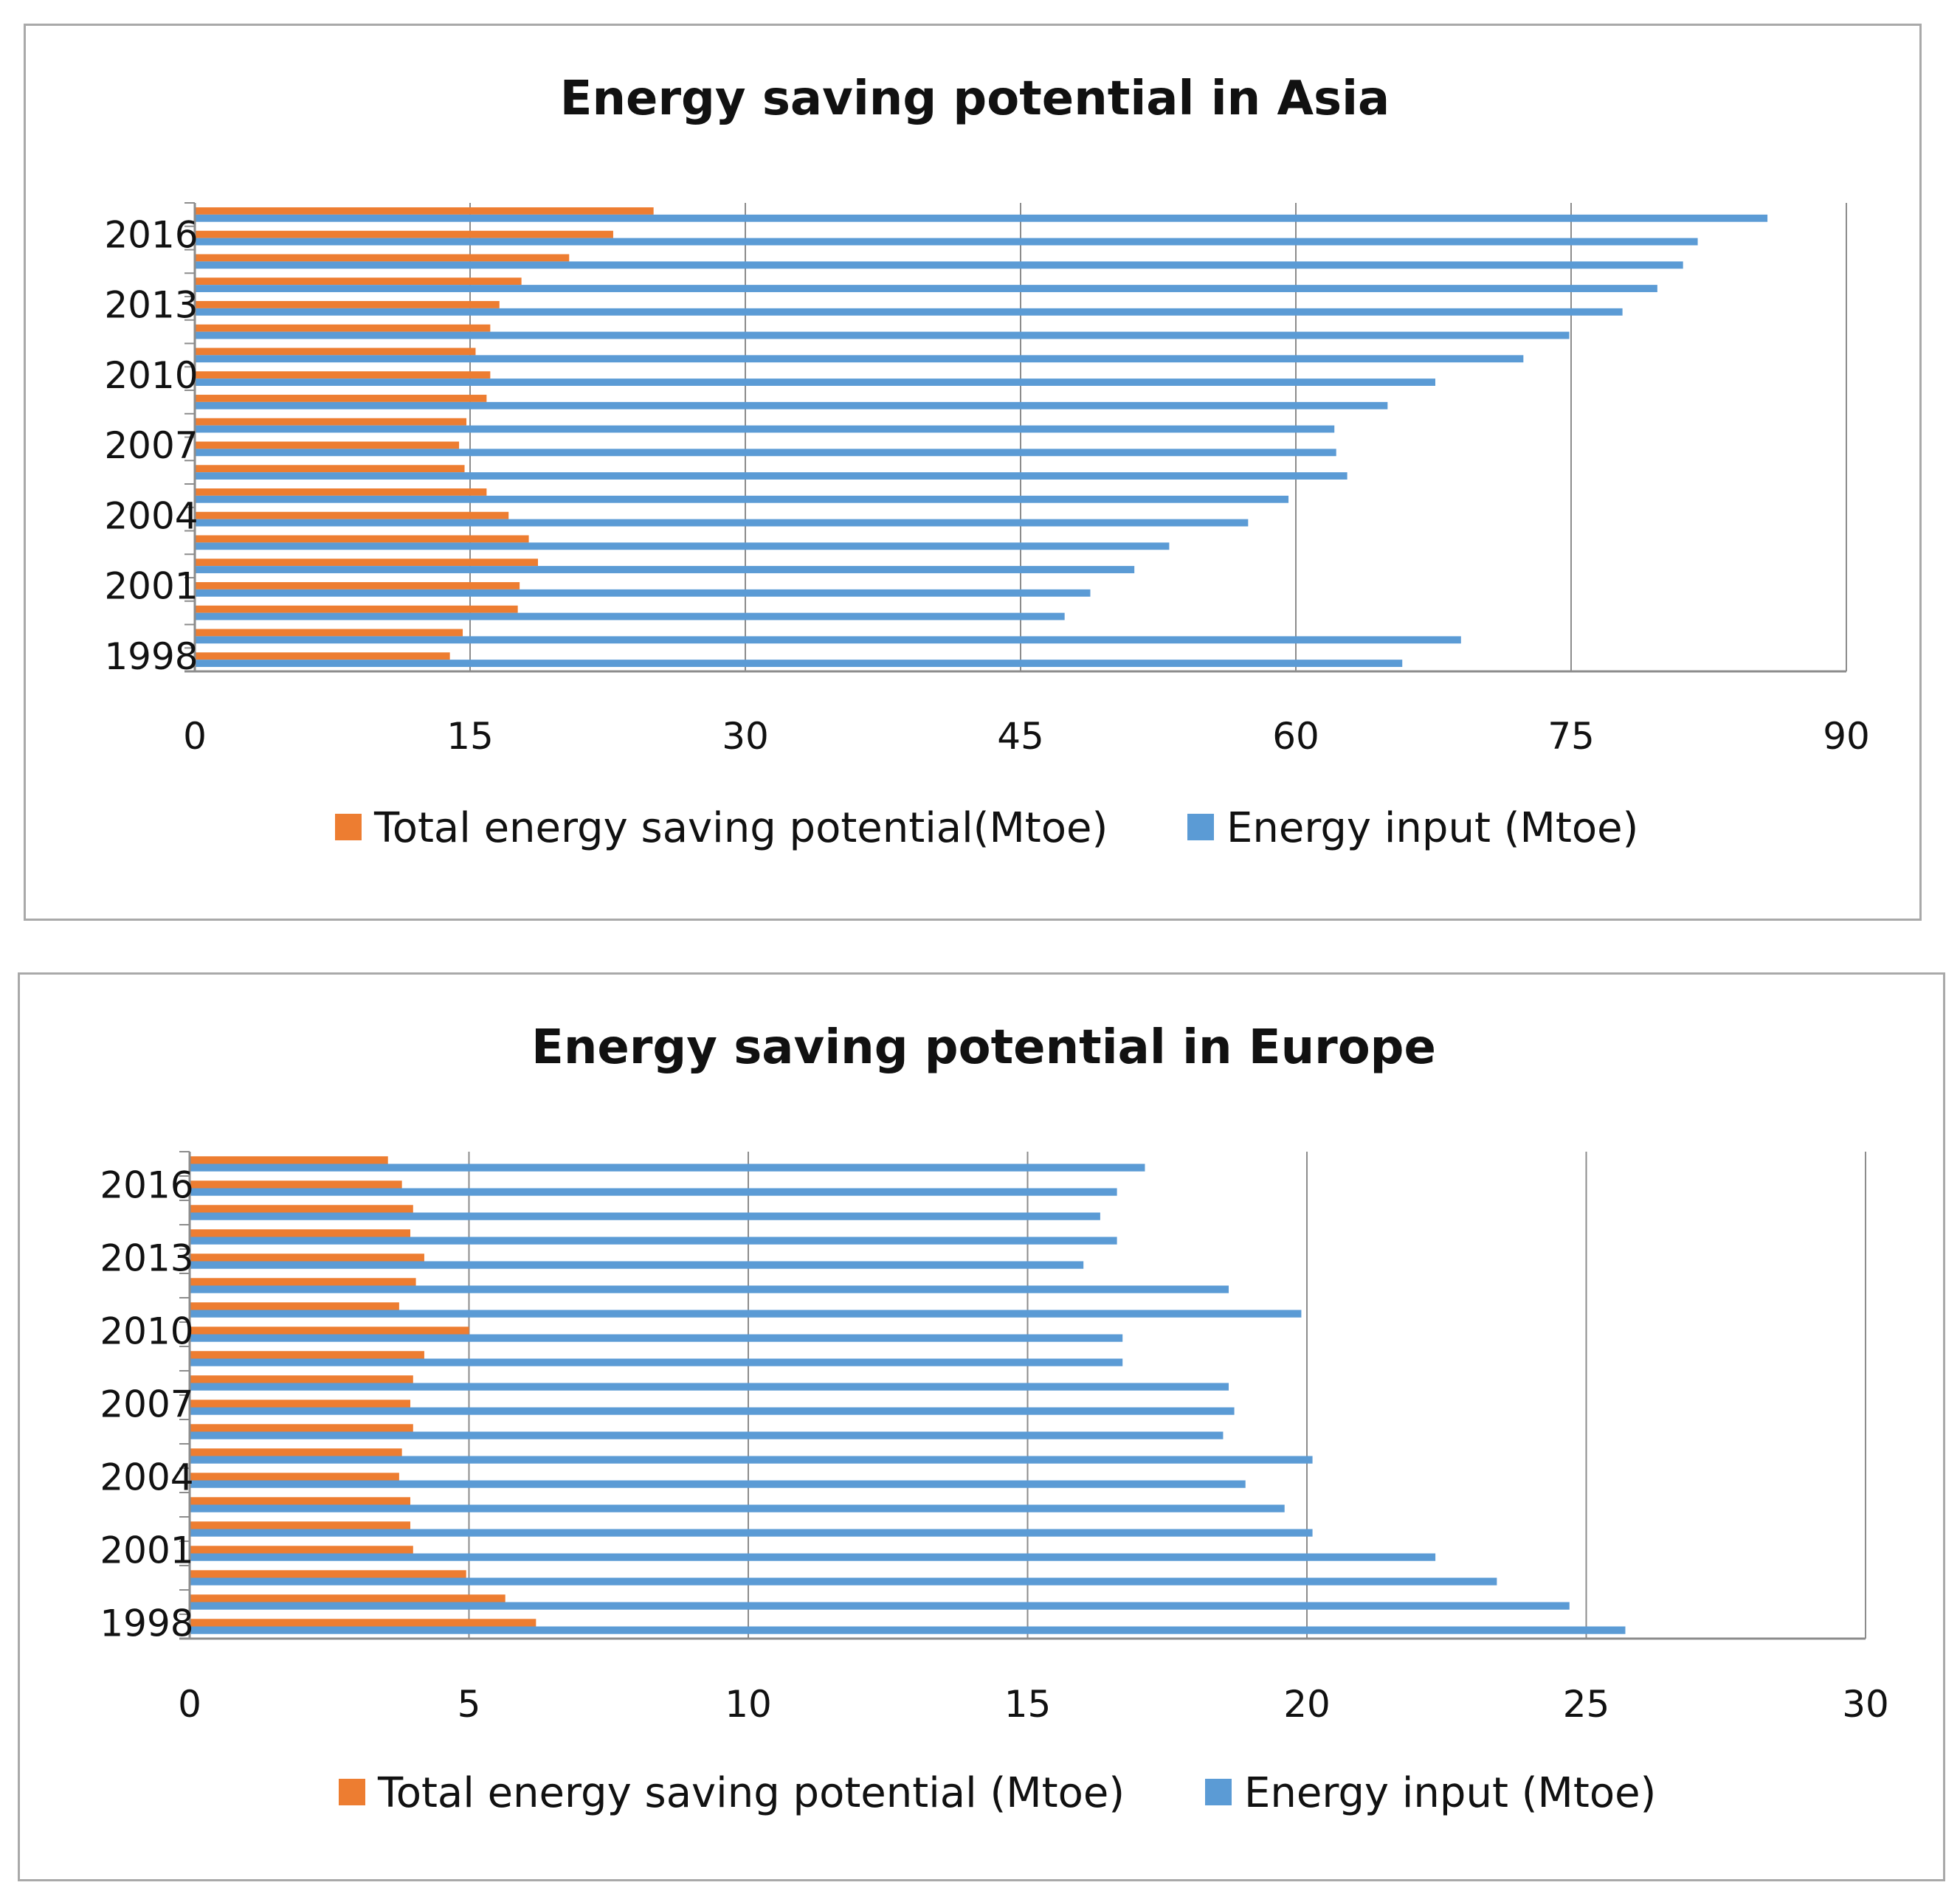 The image size is (1960, 1902). I want to click on europe-bar-saving-2016, so click(296, 1184).